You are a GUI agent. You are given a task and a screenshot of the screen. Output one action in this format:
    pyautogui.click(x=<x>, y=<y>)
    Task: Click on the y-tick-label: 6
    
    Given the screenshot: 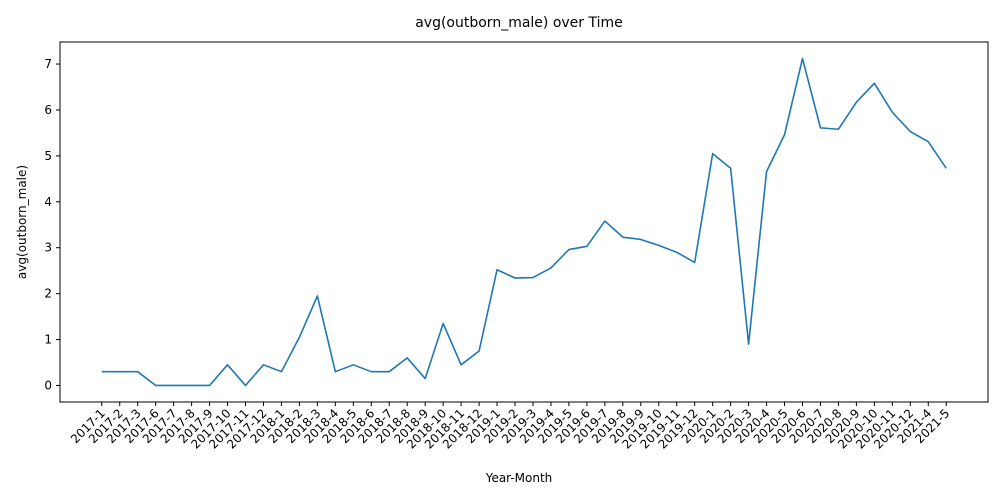 What is the action you would take?
    pyautogui.click(x=48, y=110)
    